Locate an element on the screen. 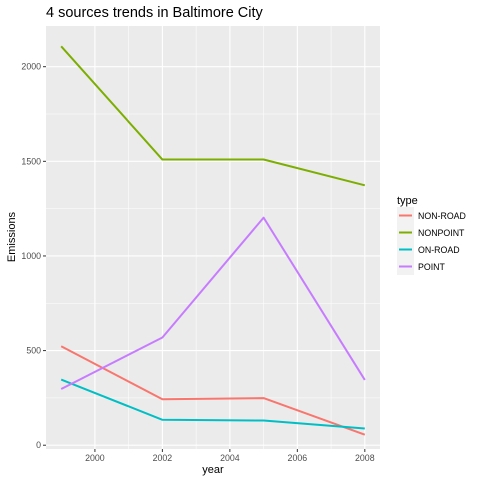 The image size is (480, 480). x-axis-ticks: 2000 2002 2004 2006 2008 is located at coordinates (230, 456).